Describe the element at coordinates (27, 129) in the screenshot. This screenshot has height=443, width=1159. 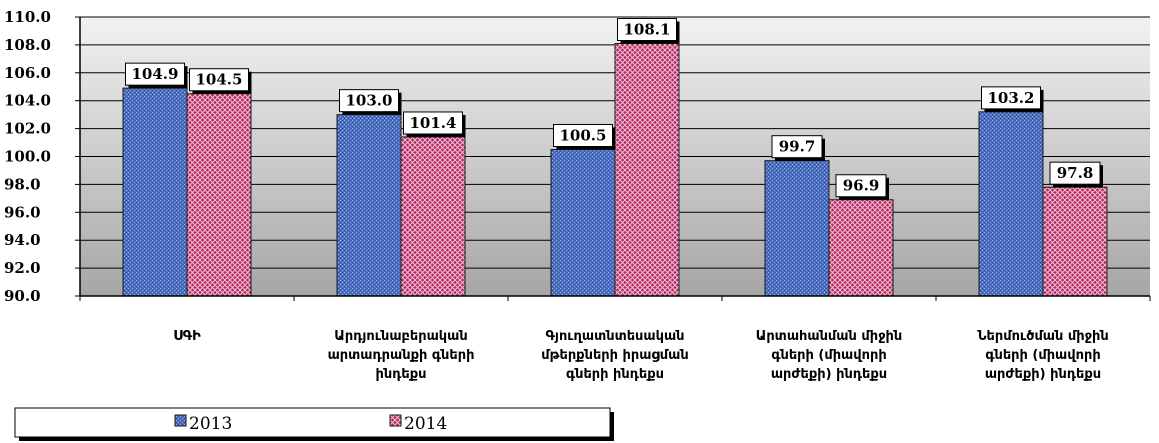
I see `y-tick-label: 102.0` at that location.